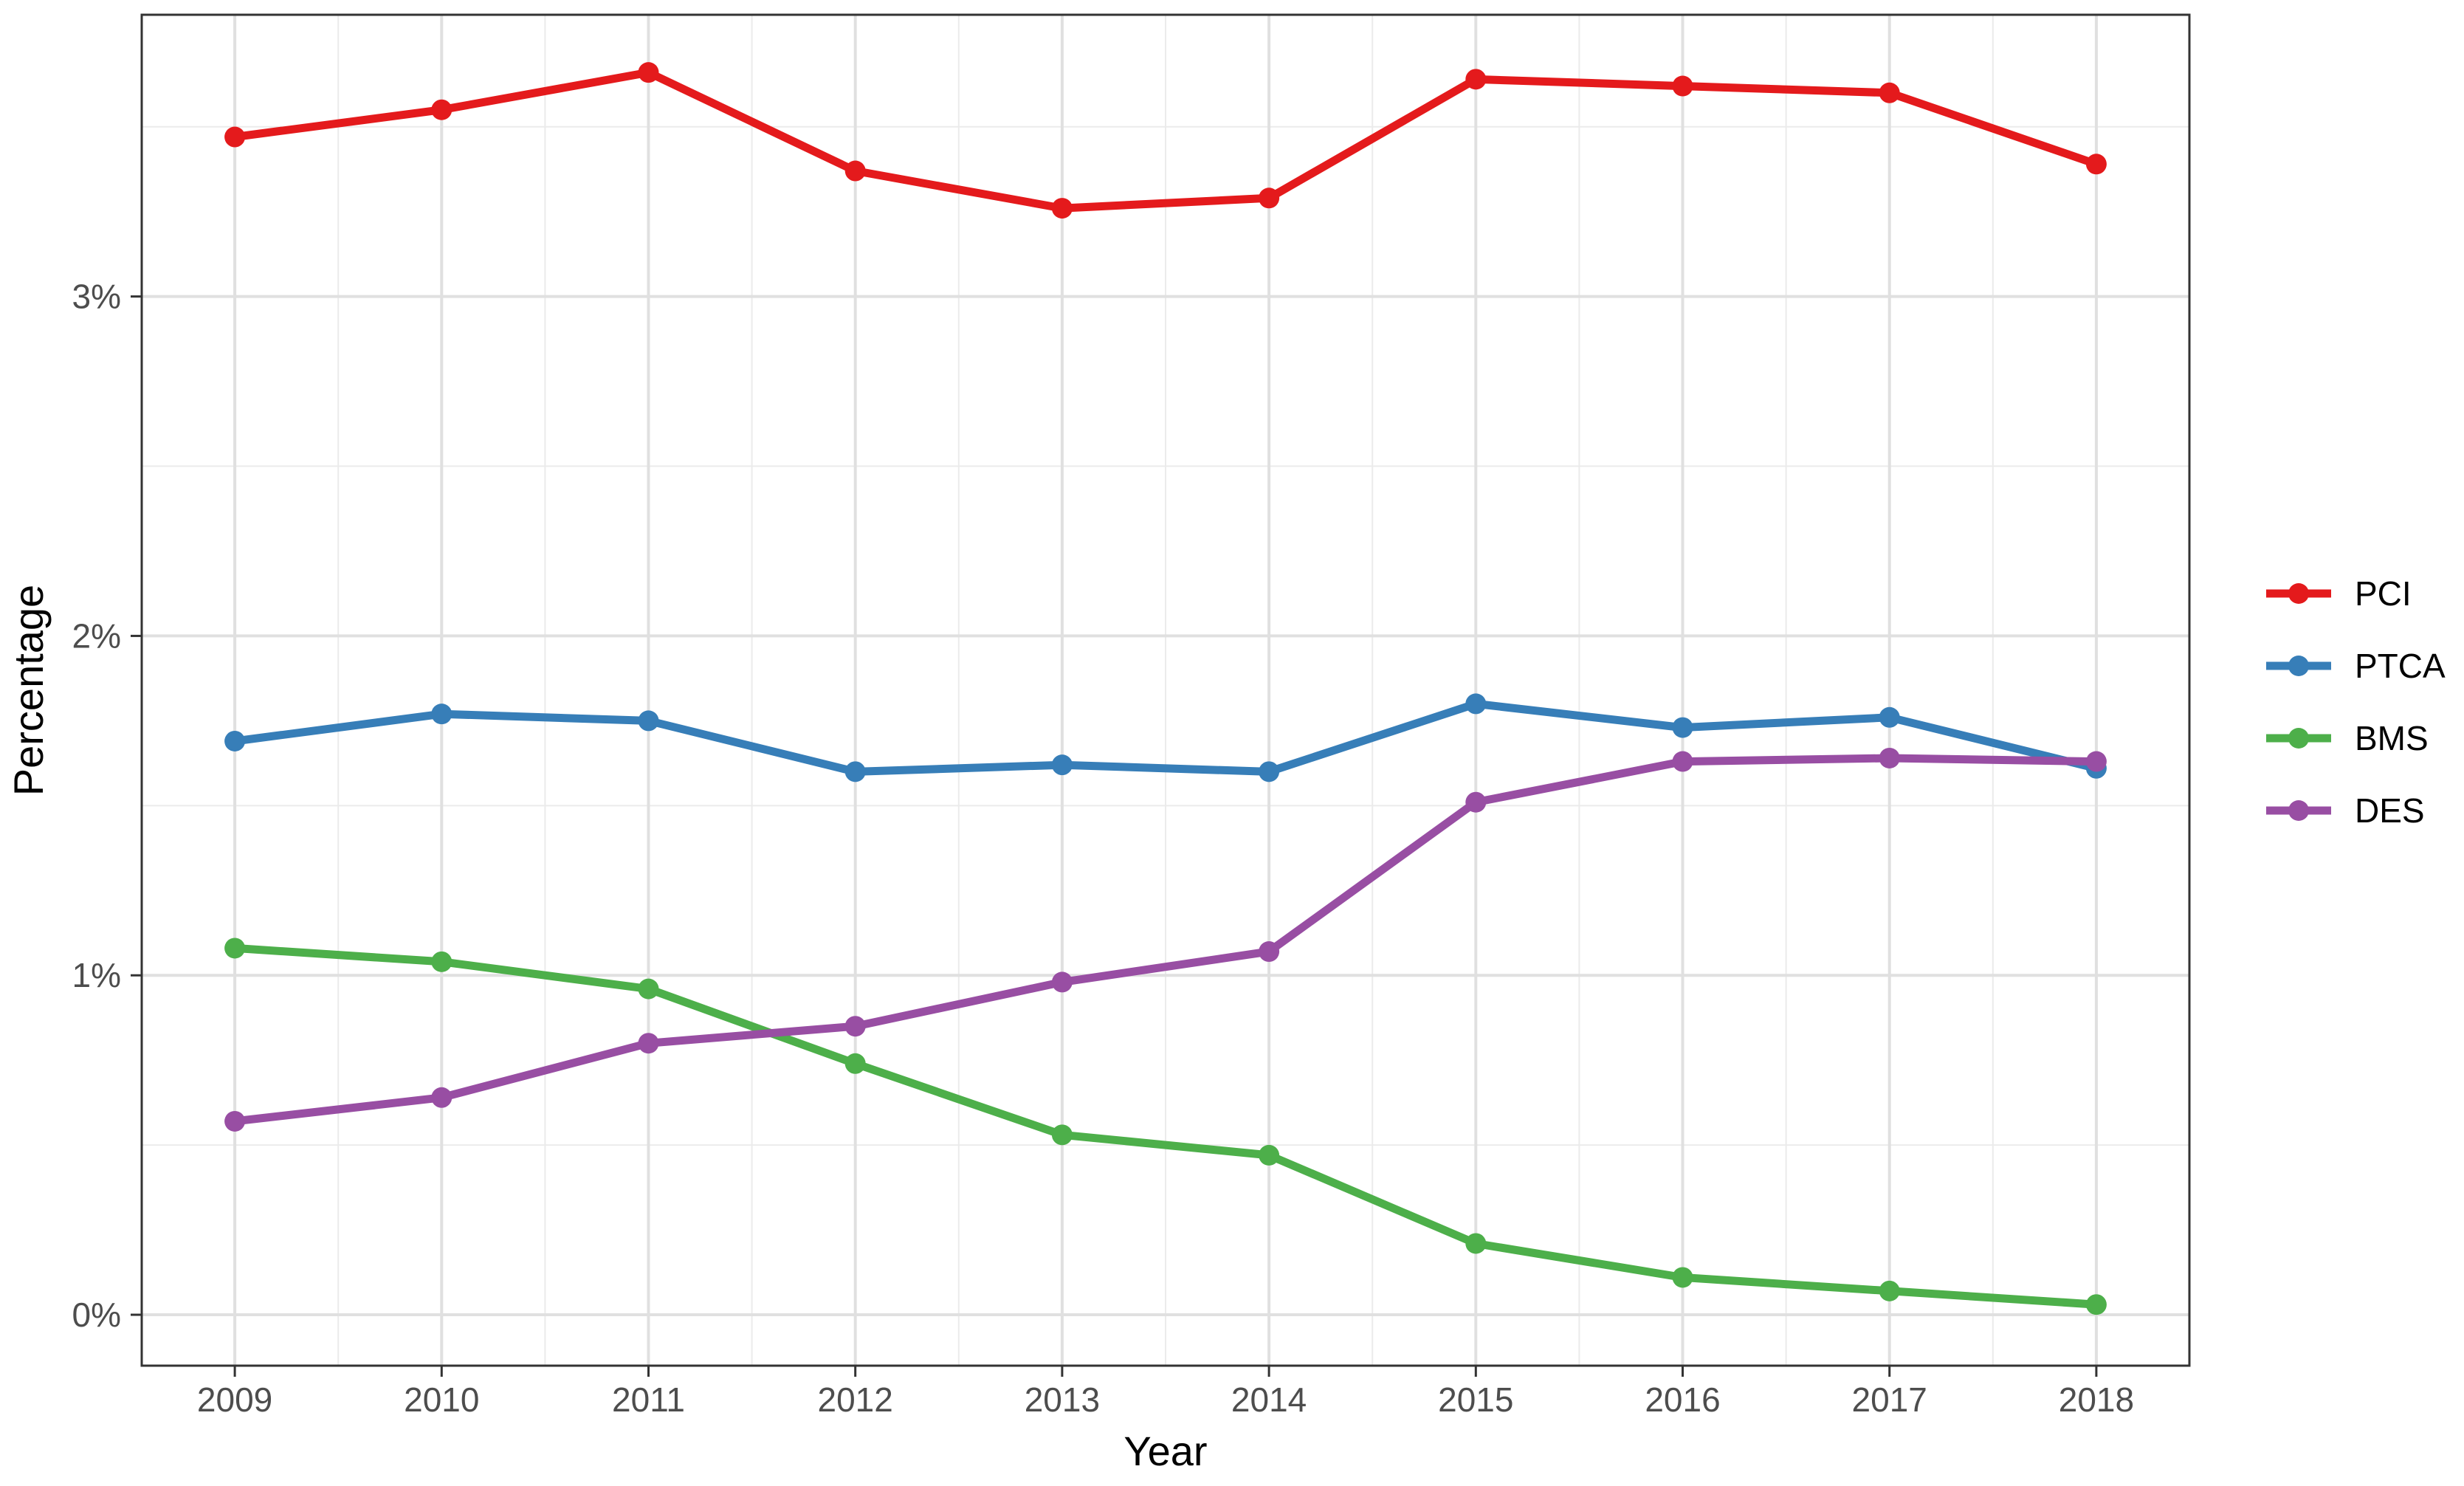 This screenshot has width=2464, height=1486. What do you see at coordinates (855, 171) in the screenshot?
I see `data-point-pci-2012` at bounding box center [855, 171].